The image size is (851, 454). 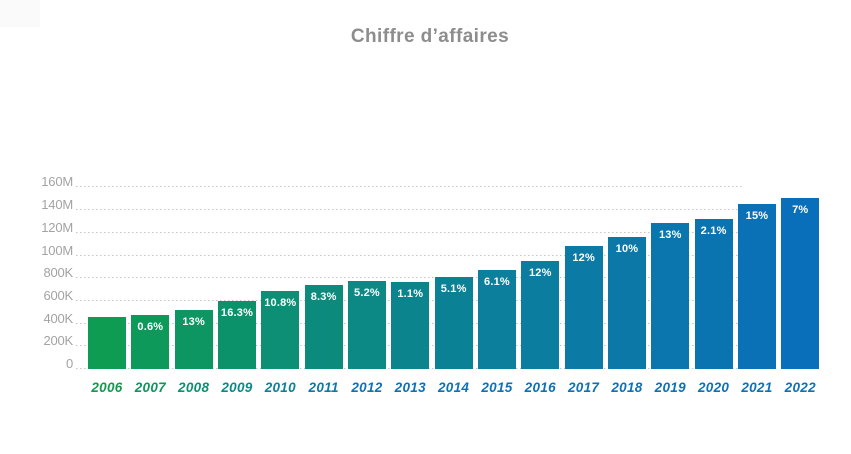 What do you see at coordinates (58, 318) in the screenshot?
I see `y-tick-label-400K: 400K` at bounding box center [58, 318].